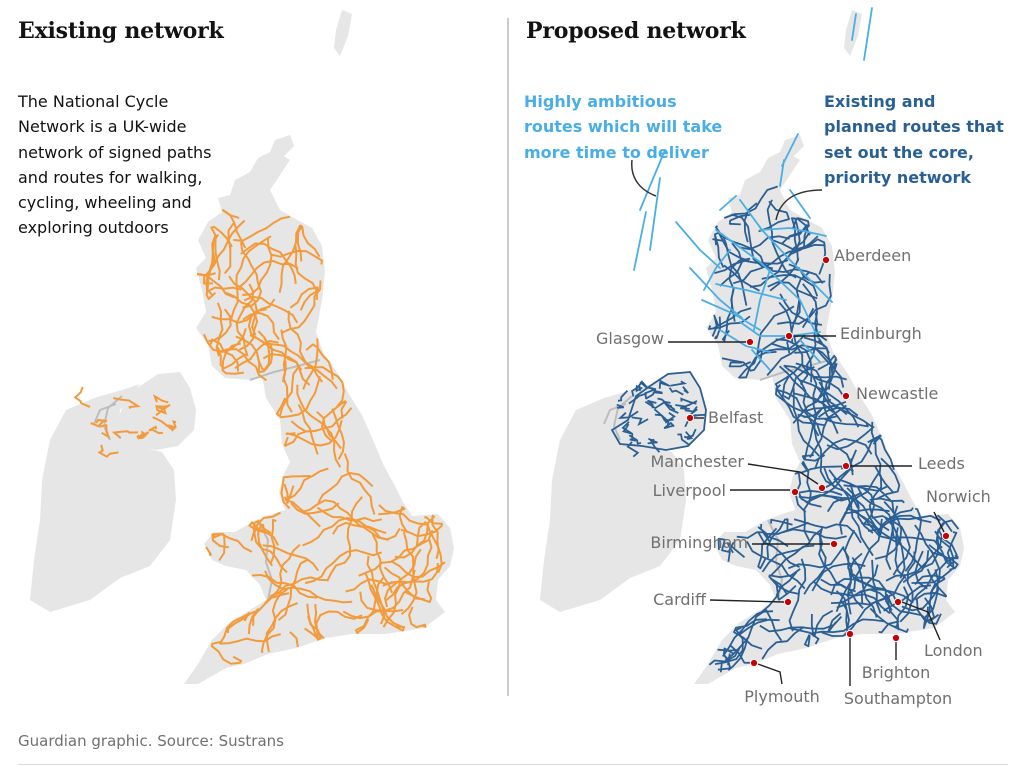 This screenshot has width=1024, height=766. Describe the element at coordinates (898, 698) in the screenshot. I see `southampton-label: Southampton` at that location.